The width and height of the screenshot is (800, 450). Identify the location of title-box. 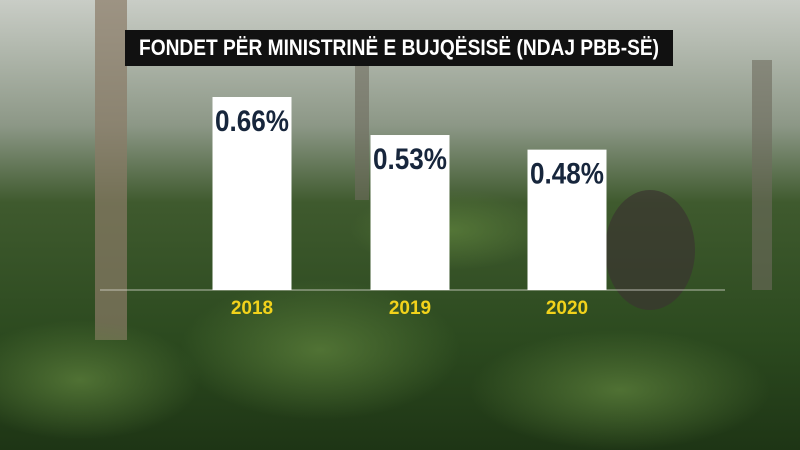
(399, 48).